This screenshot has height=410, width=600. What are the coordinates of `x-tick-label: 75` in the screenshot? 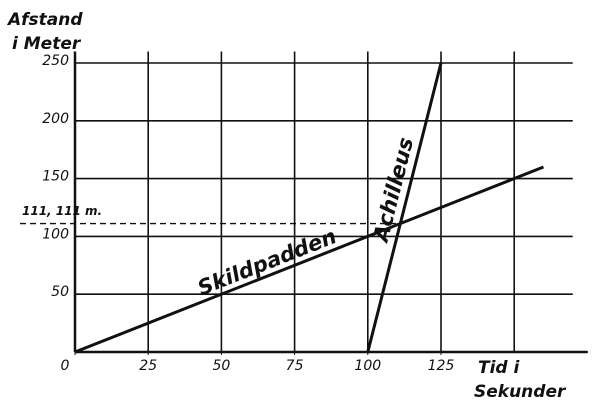 It's located at (295, 366).